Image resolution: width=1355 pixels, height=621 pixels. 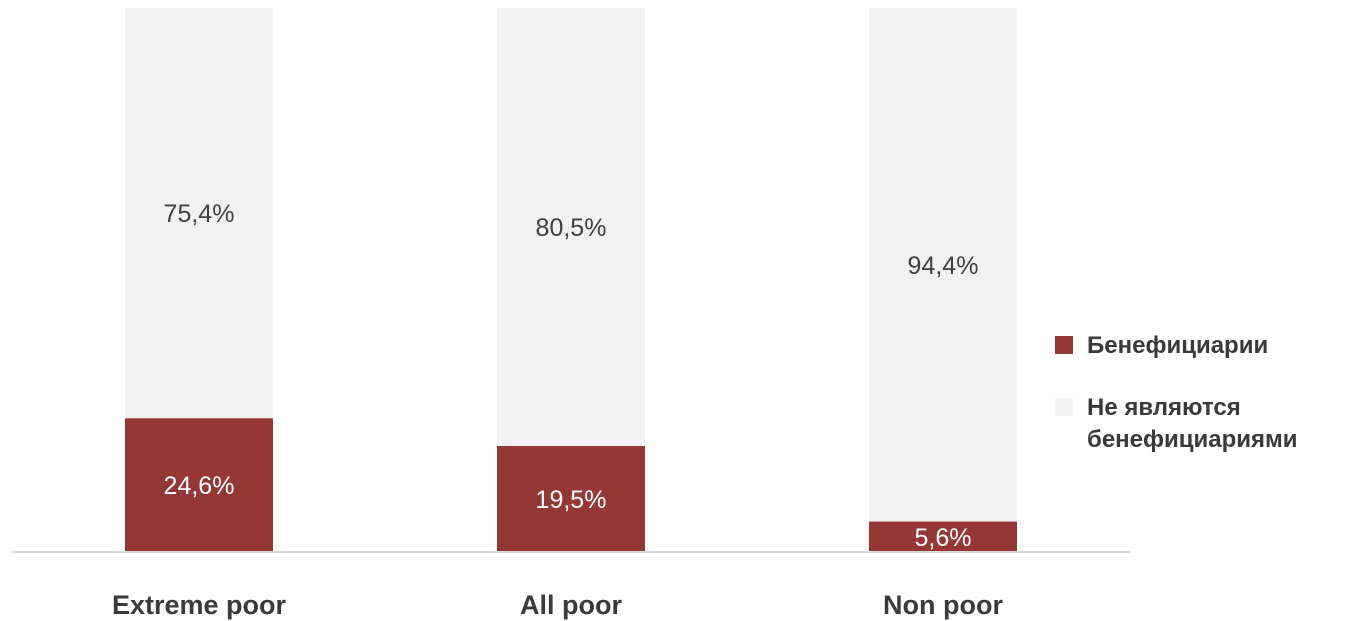 What do you see at coordinates (1064, 407) in the screenshot?
I see `legend-swatch-non-beneficiaries` at bounding box center [1064, 407].